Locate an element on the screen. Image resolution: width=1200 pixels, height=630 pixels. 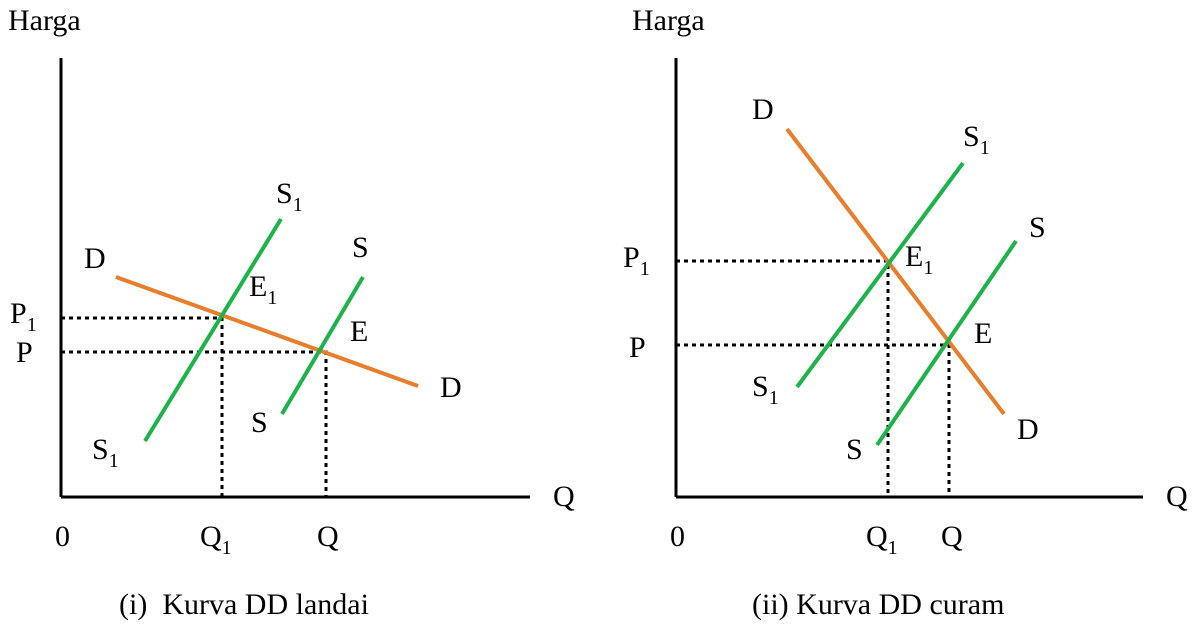
guide-p1-q1 is located at coordinates (142, 406).